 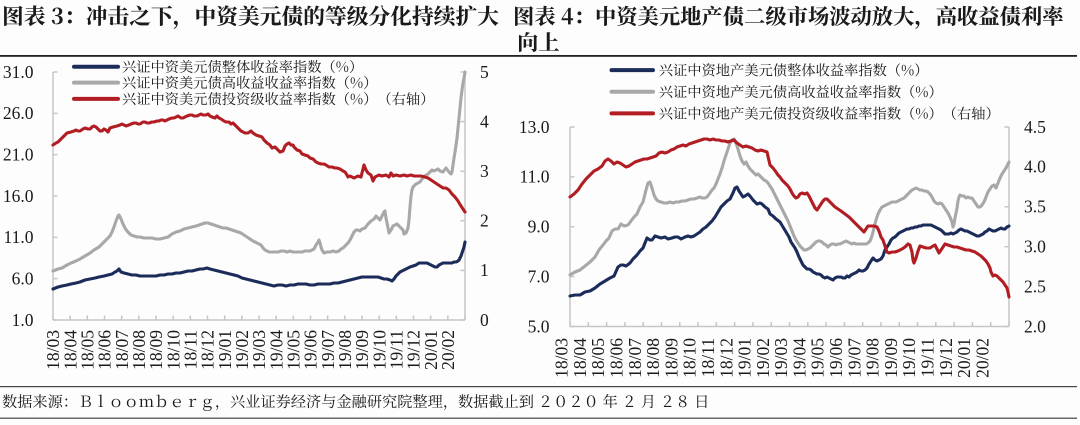 What do you see at coordinates (539, 227) in the screenshot?
I see `svg-text: 9.0` at bounding box center [539, 227].